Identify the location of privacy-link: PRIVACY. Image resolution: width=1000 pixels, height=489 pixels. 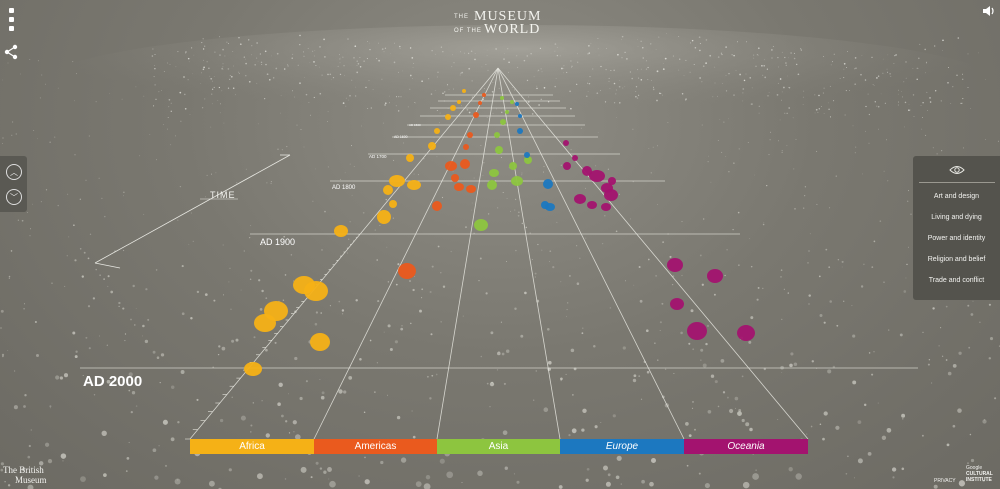
(945, 481).